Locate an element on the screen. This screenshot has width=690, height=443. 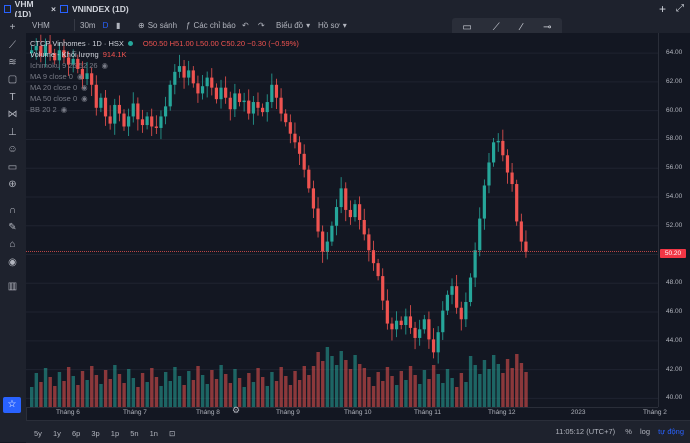
rectangle-tool-icon: ▭ is located at coordinates (467, 27).